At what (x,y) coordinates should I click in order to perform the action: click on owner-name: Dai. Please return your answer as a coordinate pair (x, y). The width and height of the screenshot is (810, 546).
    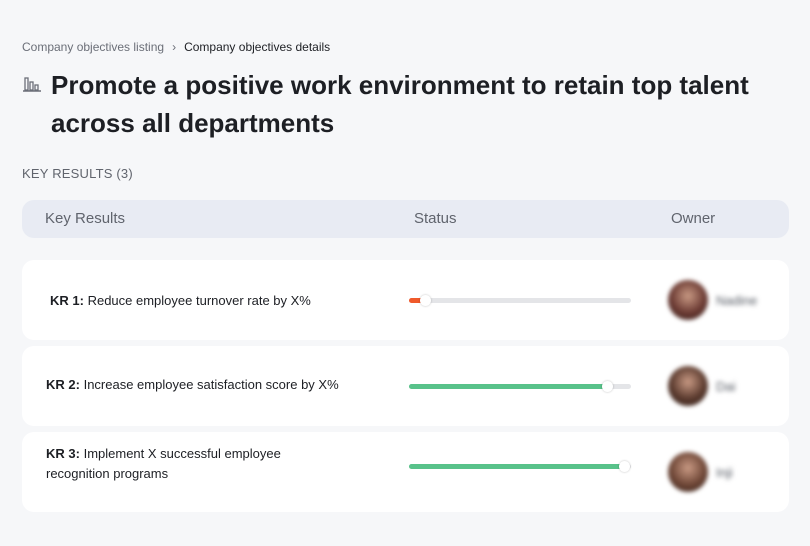
    Looking at the image, I should click on (726, 386).